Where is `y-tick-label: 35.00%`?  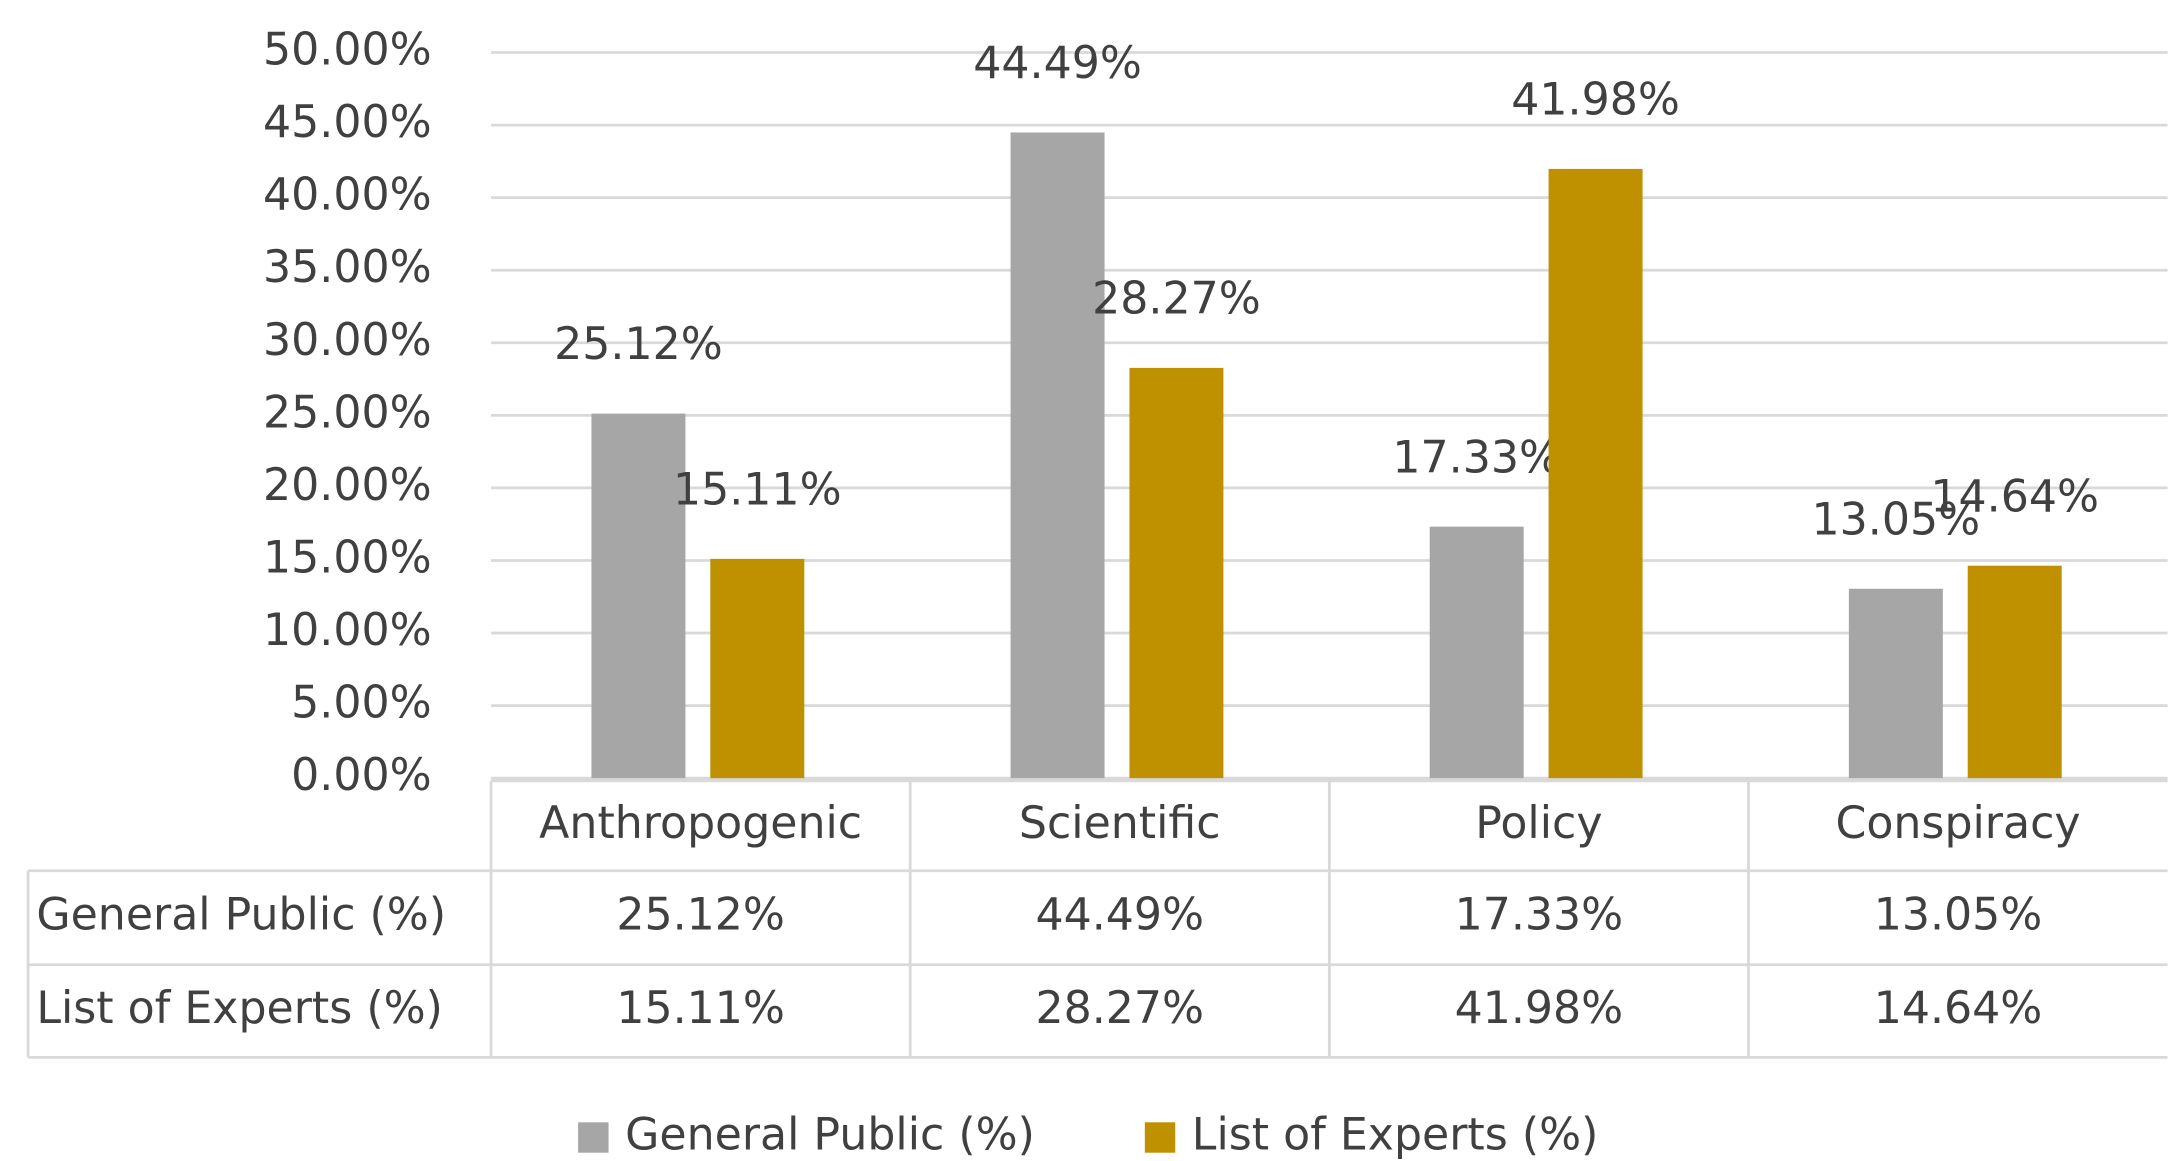
y-tick-label: 35.00% is located at coordinates (347, 267).